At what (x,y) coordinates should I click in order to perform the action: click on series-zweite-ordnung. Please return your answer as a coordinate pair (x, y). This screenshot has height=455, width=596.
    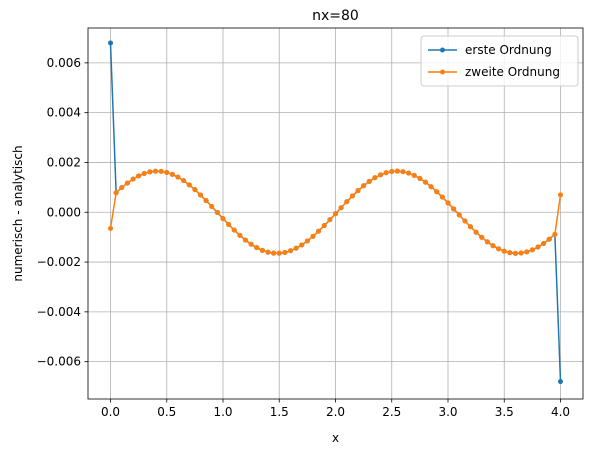
    Looking at the image, I should click on (335, 212).